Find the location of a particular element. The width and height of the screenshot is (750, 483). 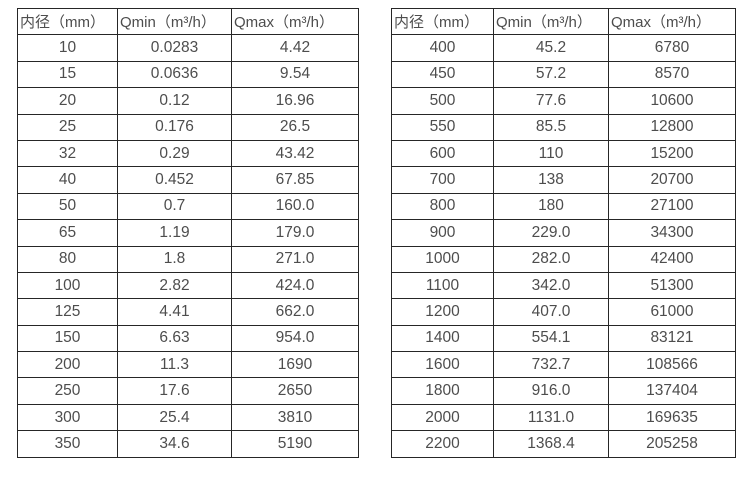

table-cell: 179.0 is located at coordinates (295, 233).